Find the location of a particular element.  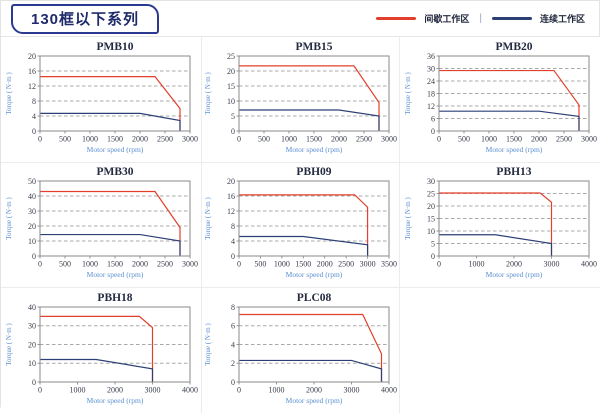

plot-frame is located at coordinates (314, 218).